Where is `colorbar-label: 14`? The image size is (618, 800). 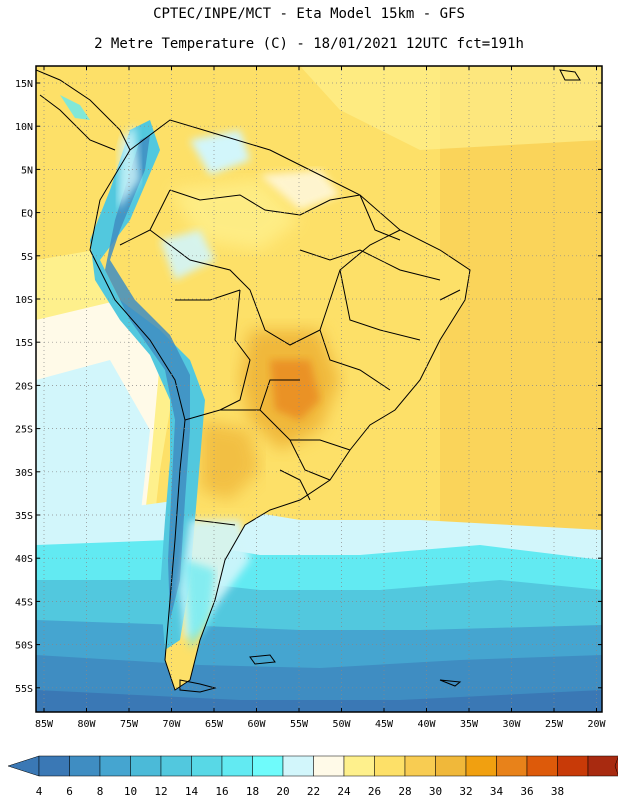
colorbar-label: 14 is located at coordinates (192, 791).